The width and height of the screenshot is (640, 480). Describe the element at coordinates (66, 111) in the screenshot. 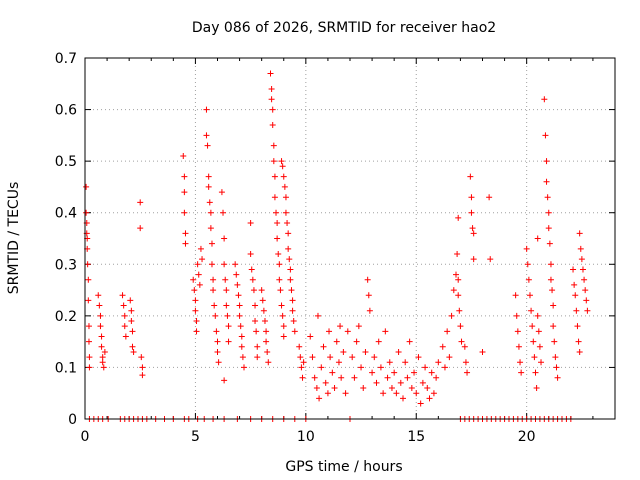

I see `y-tick-label: 0.6` at that location.